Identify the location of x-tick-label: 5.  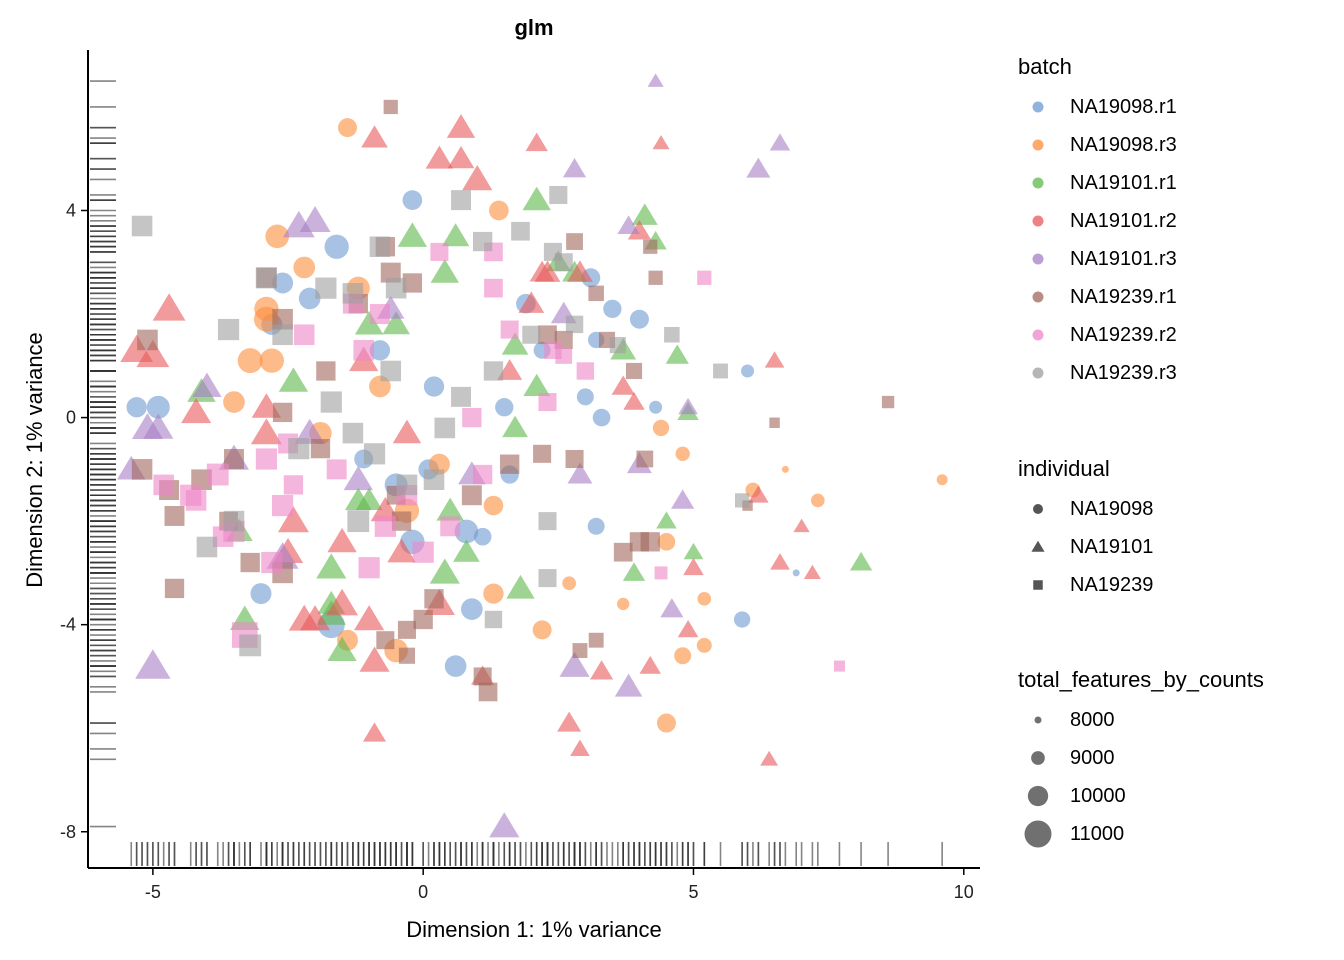
(693, 892).